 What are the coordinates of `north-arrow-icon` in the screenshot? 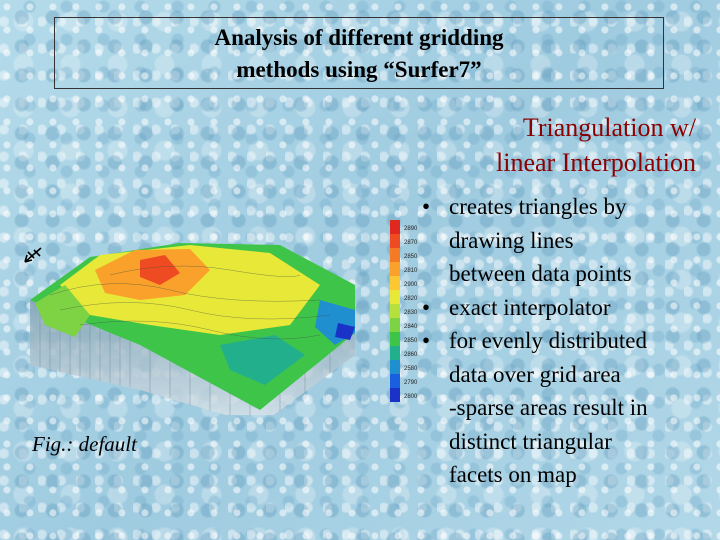 It's located at (33, 255).